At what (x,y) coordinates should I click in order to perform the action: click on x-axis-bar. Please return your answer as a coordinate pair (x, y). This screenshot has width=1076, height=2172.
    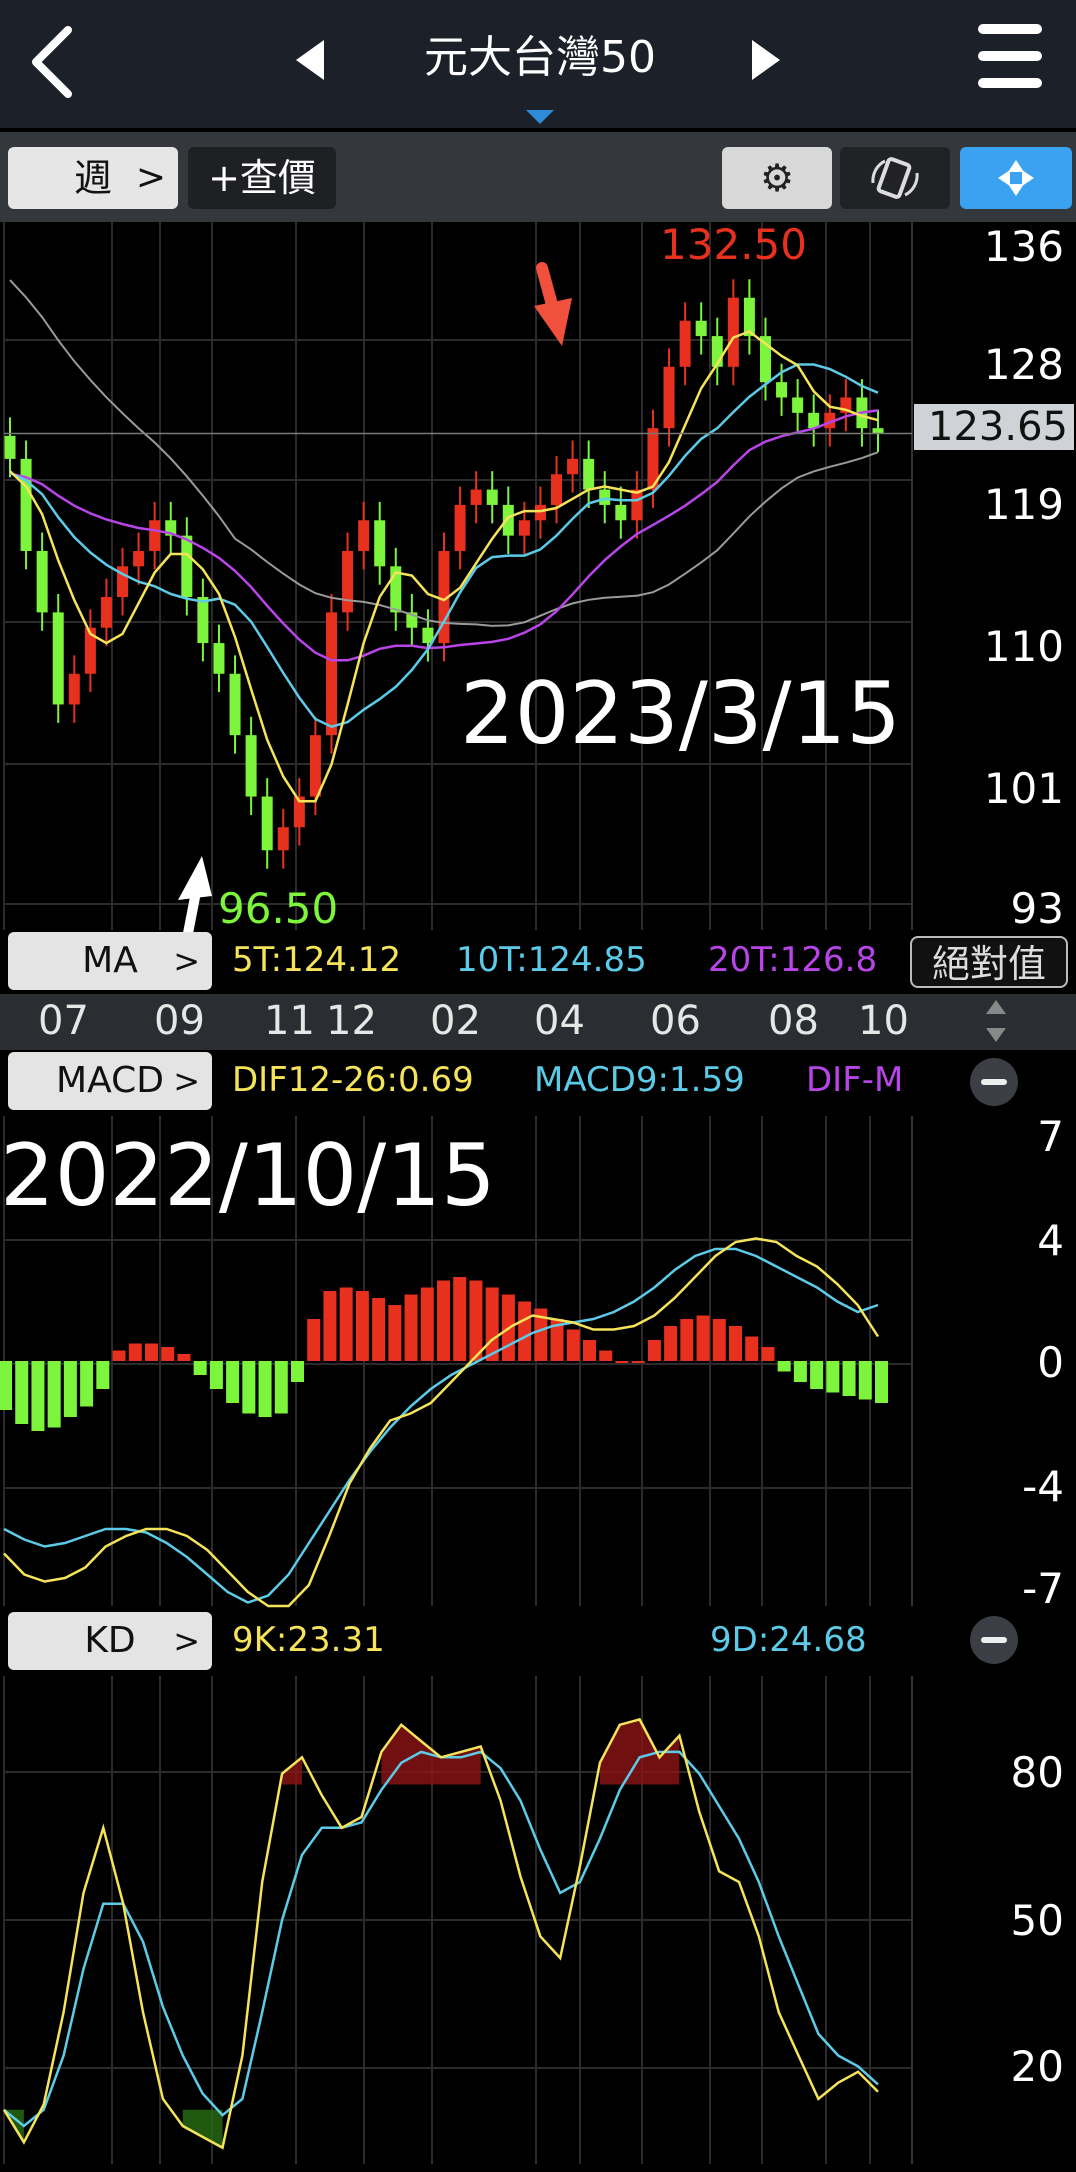
    Looking at the image, I should click on (538, 1022).